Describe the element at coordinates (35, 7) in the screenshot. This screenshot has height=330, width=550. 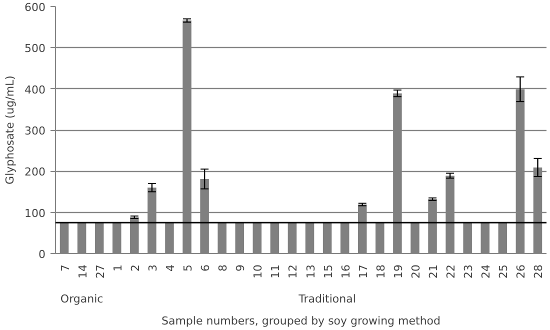
I see `y-tick-label: 600` at that location.